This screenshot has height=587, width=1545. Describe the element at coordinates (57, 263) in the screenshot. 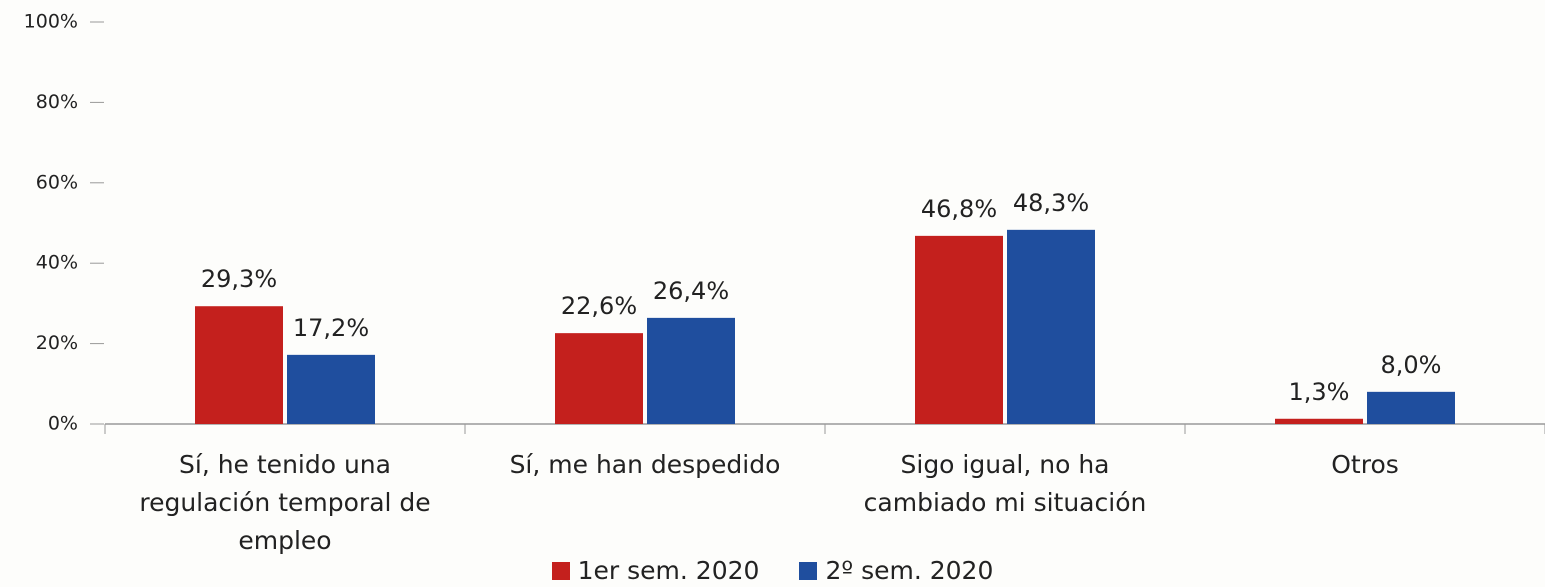

I see `y-tick-label: 40%` at that location.